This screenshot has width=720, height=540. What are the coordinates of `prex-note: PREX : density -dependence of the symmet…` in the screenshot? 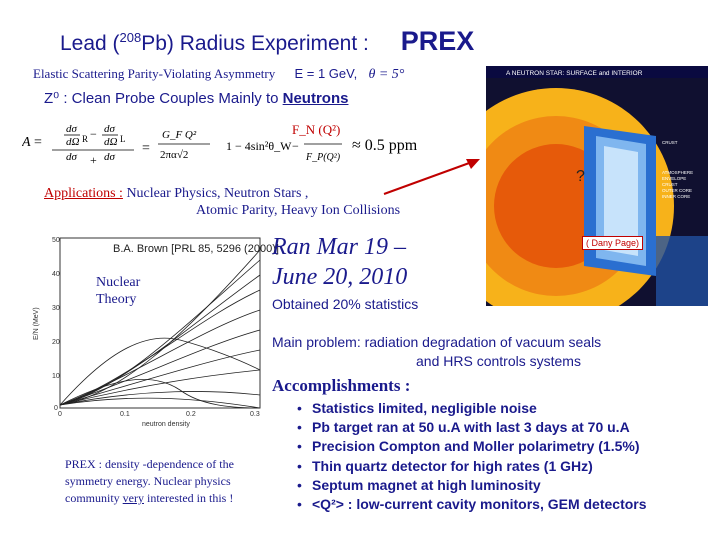 It's located at (149, 481).